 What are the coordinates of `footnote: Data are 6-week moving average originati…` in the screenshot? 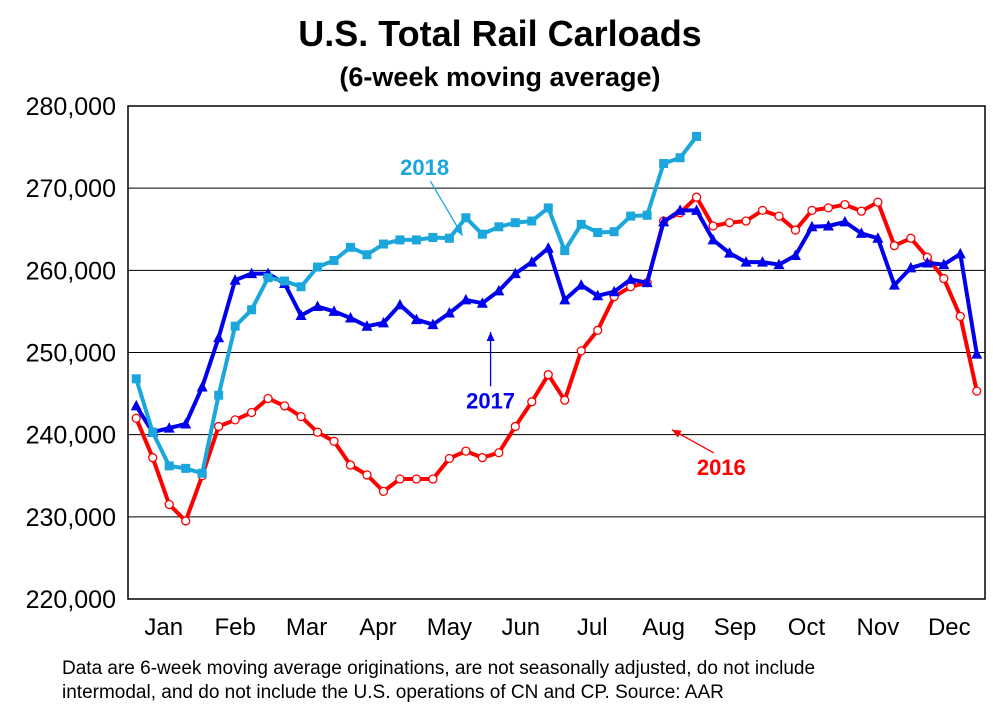 It's located at (512, 681).